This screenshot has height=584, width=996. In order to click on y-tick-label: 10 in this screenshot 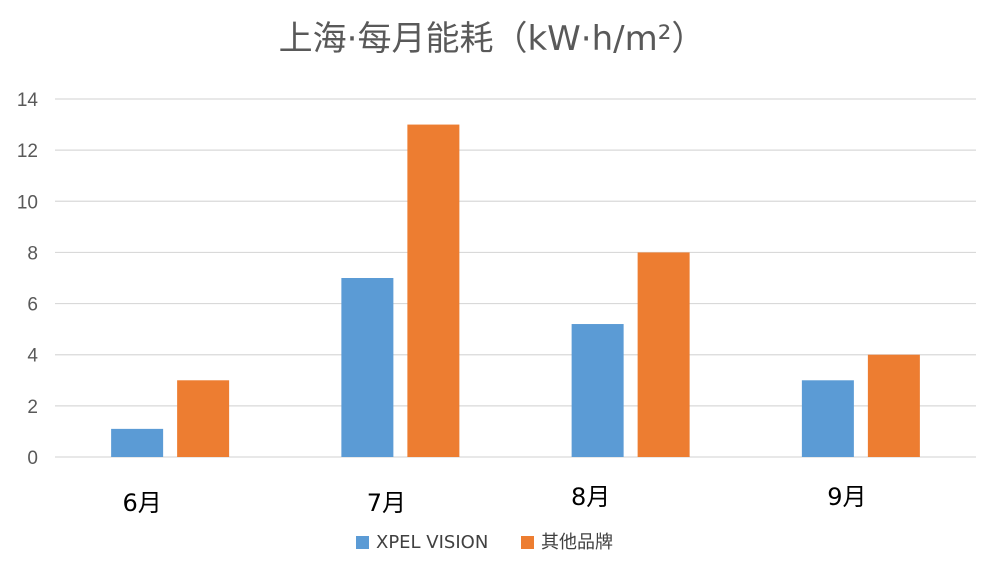, I will do `click(27, 202)`.